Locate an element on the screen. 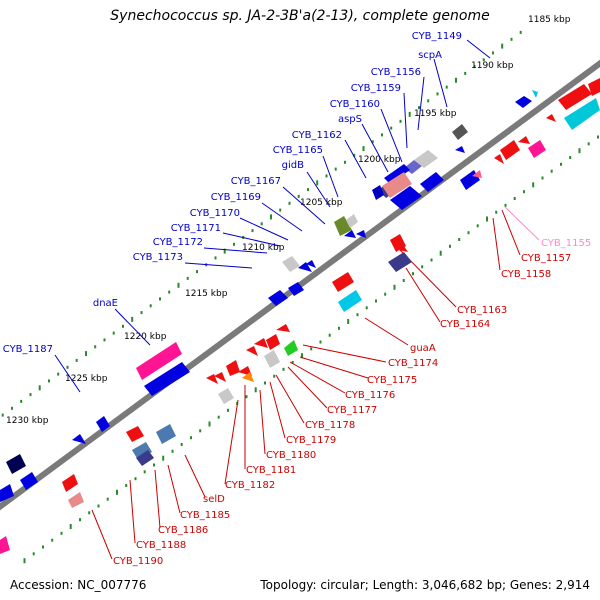 Image resolution: width=600 pixels, height=600 pixels. gene-label: guaA is located at coordinates (423, 348).